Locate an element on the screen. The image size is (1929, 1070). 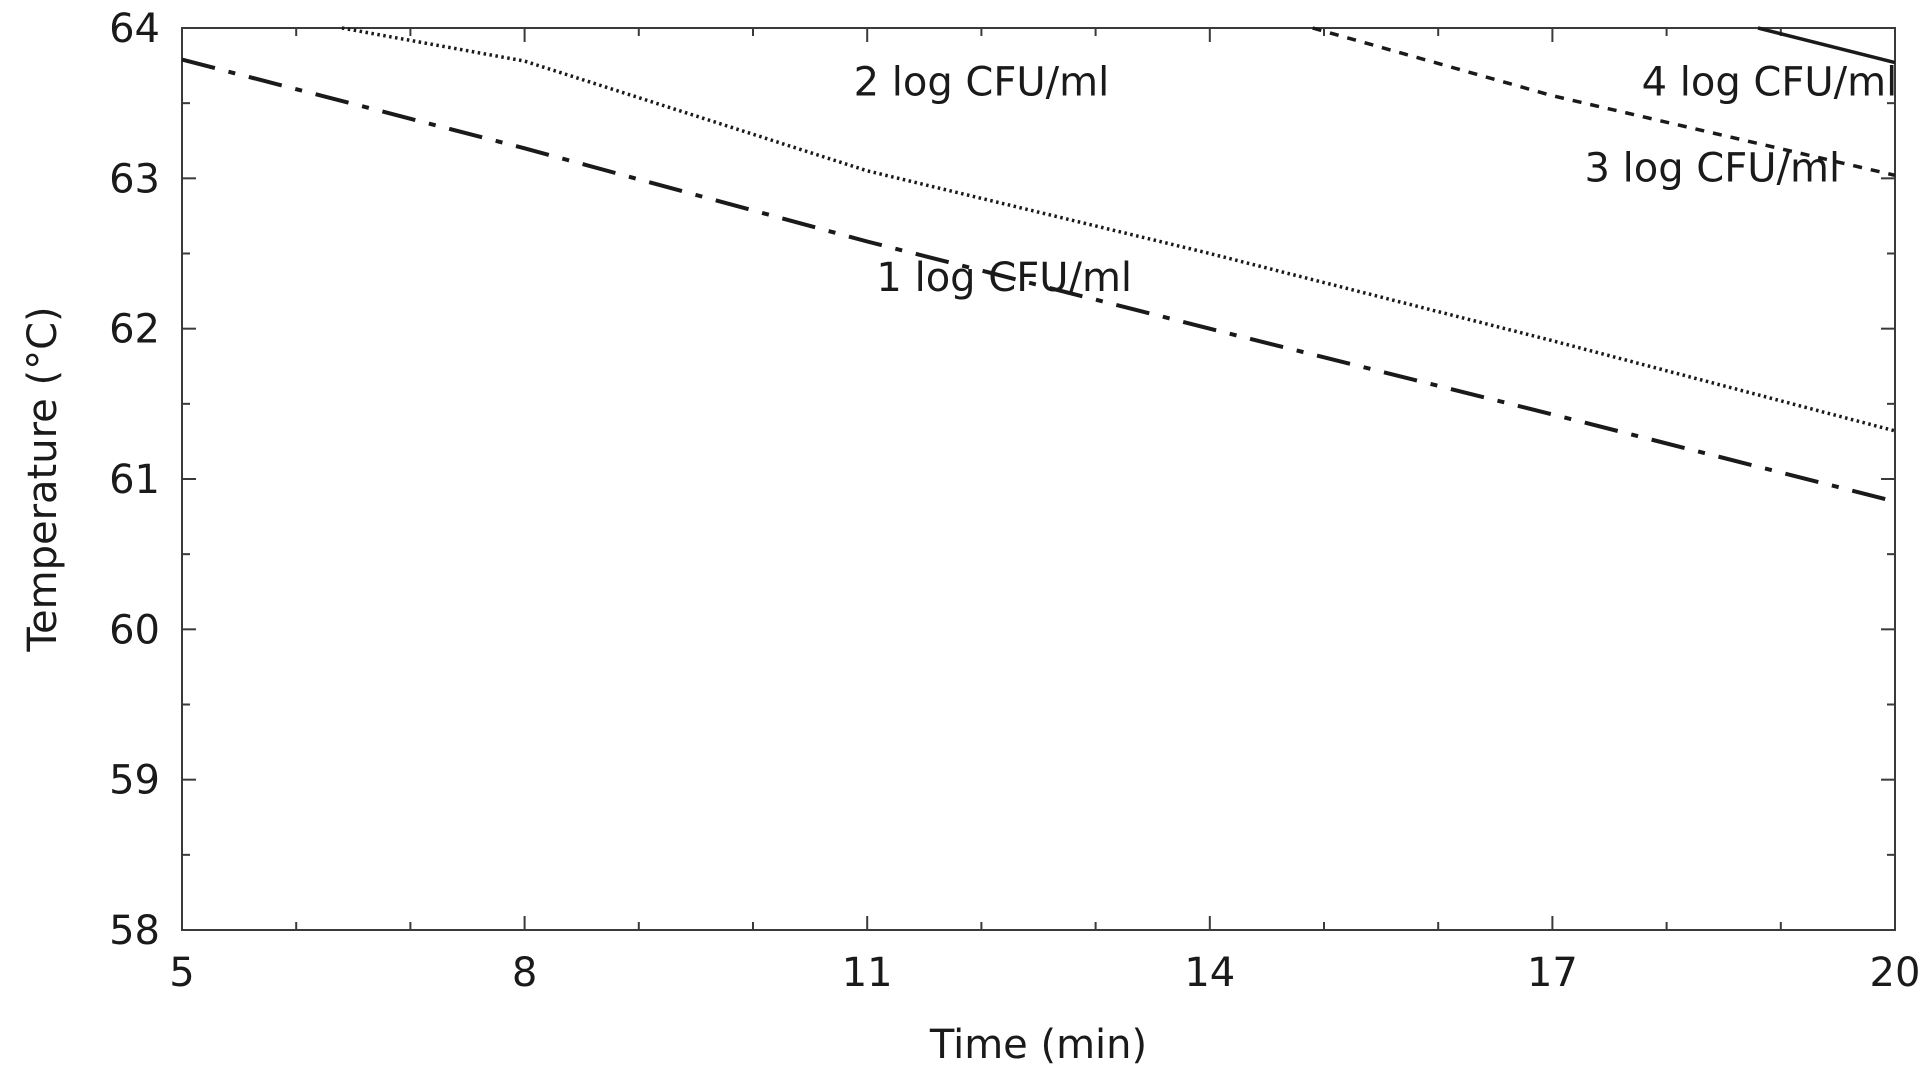
y-tick-label: 64 is located at coordinates (134, 29).